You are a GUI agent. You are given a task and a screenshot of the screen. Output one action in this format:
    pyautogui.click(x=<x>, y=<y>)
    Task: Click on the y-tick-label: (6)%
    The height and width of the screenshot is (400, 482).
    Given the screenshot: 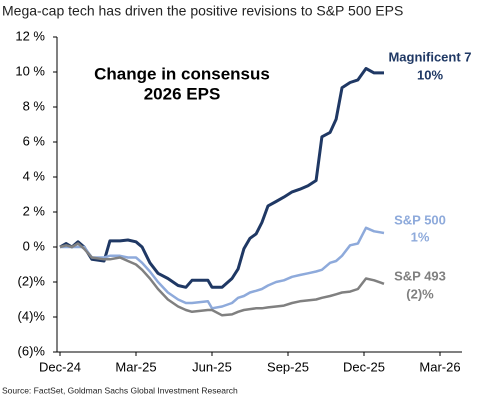 What is the action you would take?
    pyautogui.click(x=32, y=350)
    